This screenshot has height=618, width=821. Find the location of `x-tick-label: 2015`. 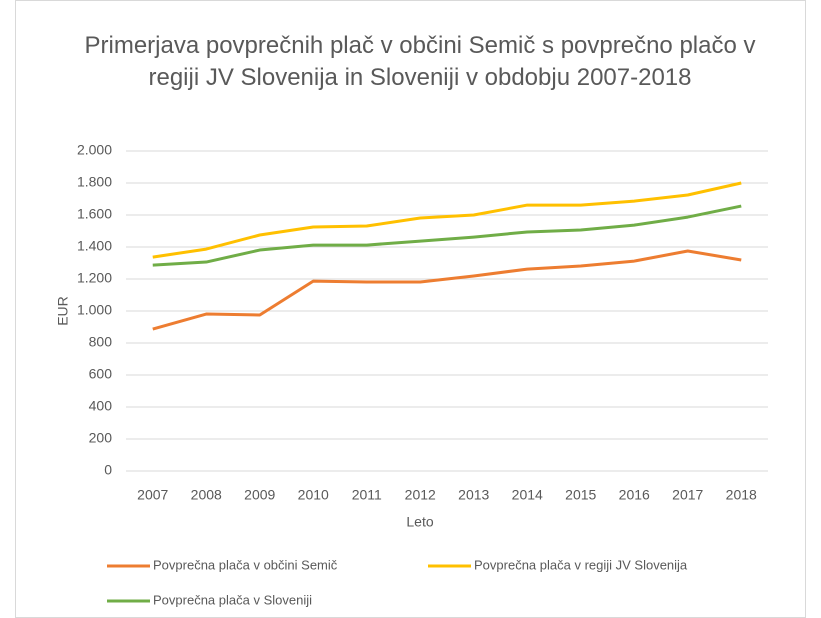

x-tick-label: 2015 is located at coordinates (580, 495).